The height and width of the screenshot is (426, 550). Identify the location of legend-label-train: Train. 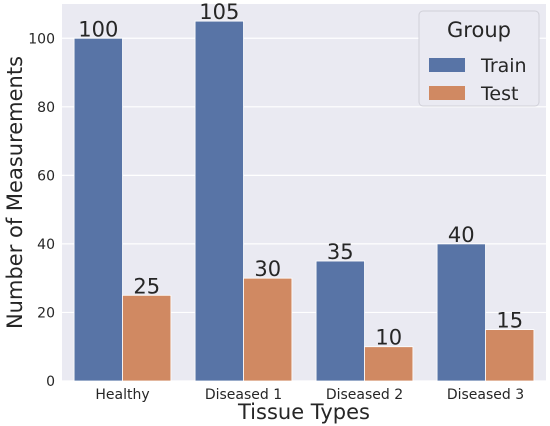
(503, 66).